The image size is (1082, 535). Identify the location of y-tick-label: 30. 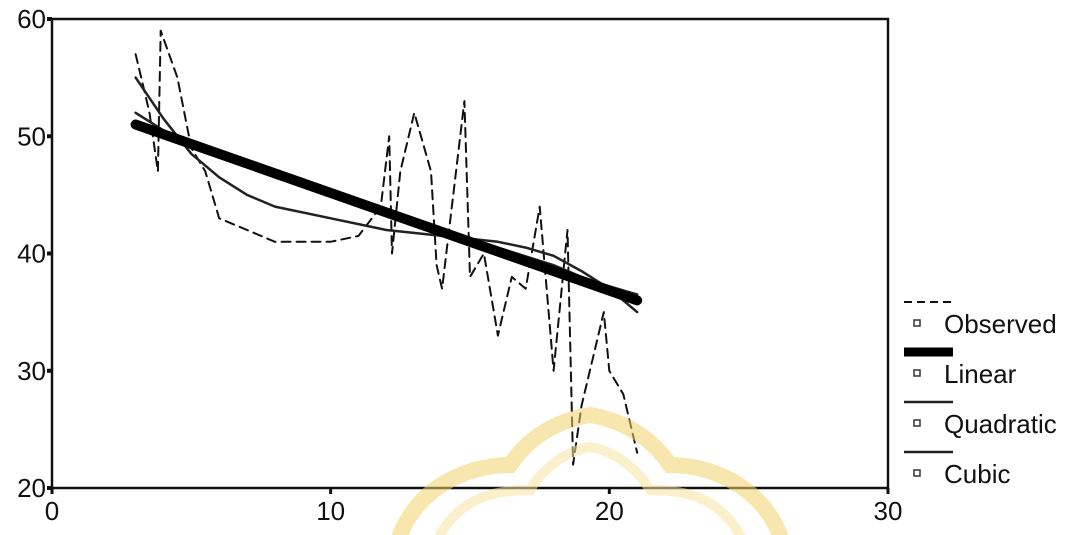
(31, 371).